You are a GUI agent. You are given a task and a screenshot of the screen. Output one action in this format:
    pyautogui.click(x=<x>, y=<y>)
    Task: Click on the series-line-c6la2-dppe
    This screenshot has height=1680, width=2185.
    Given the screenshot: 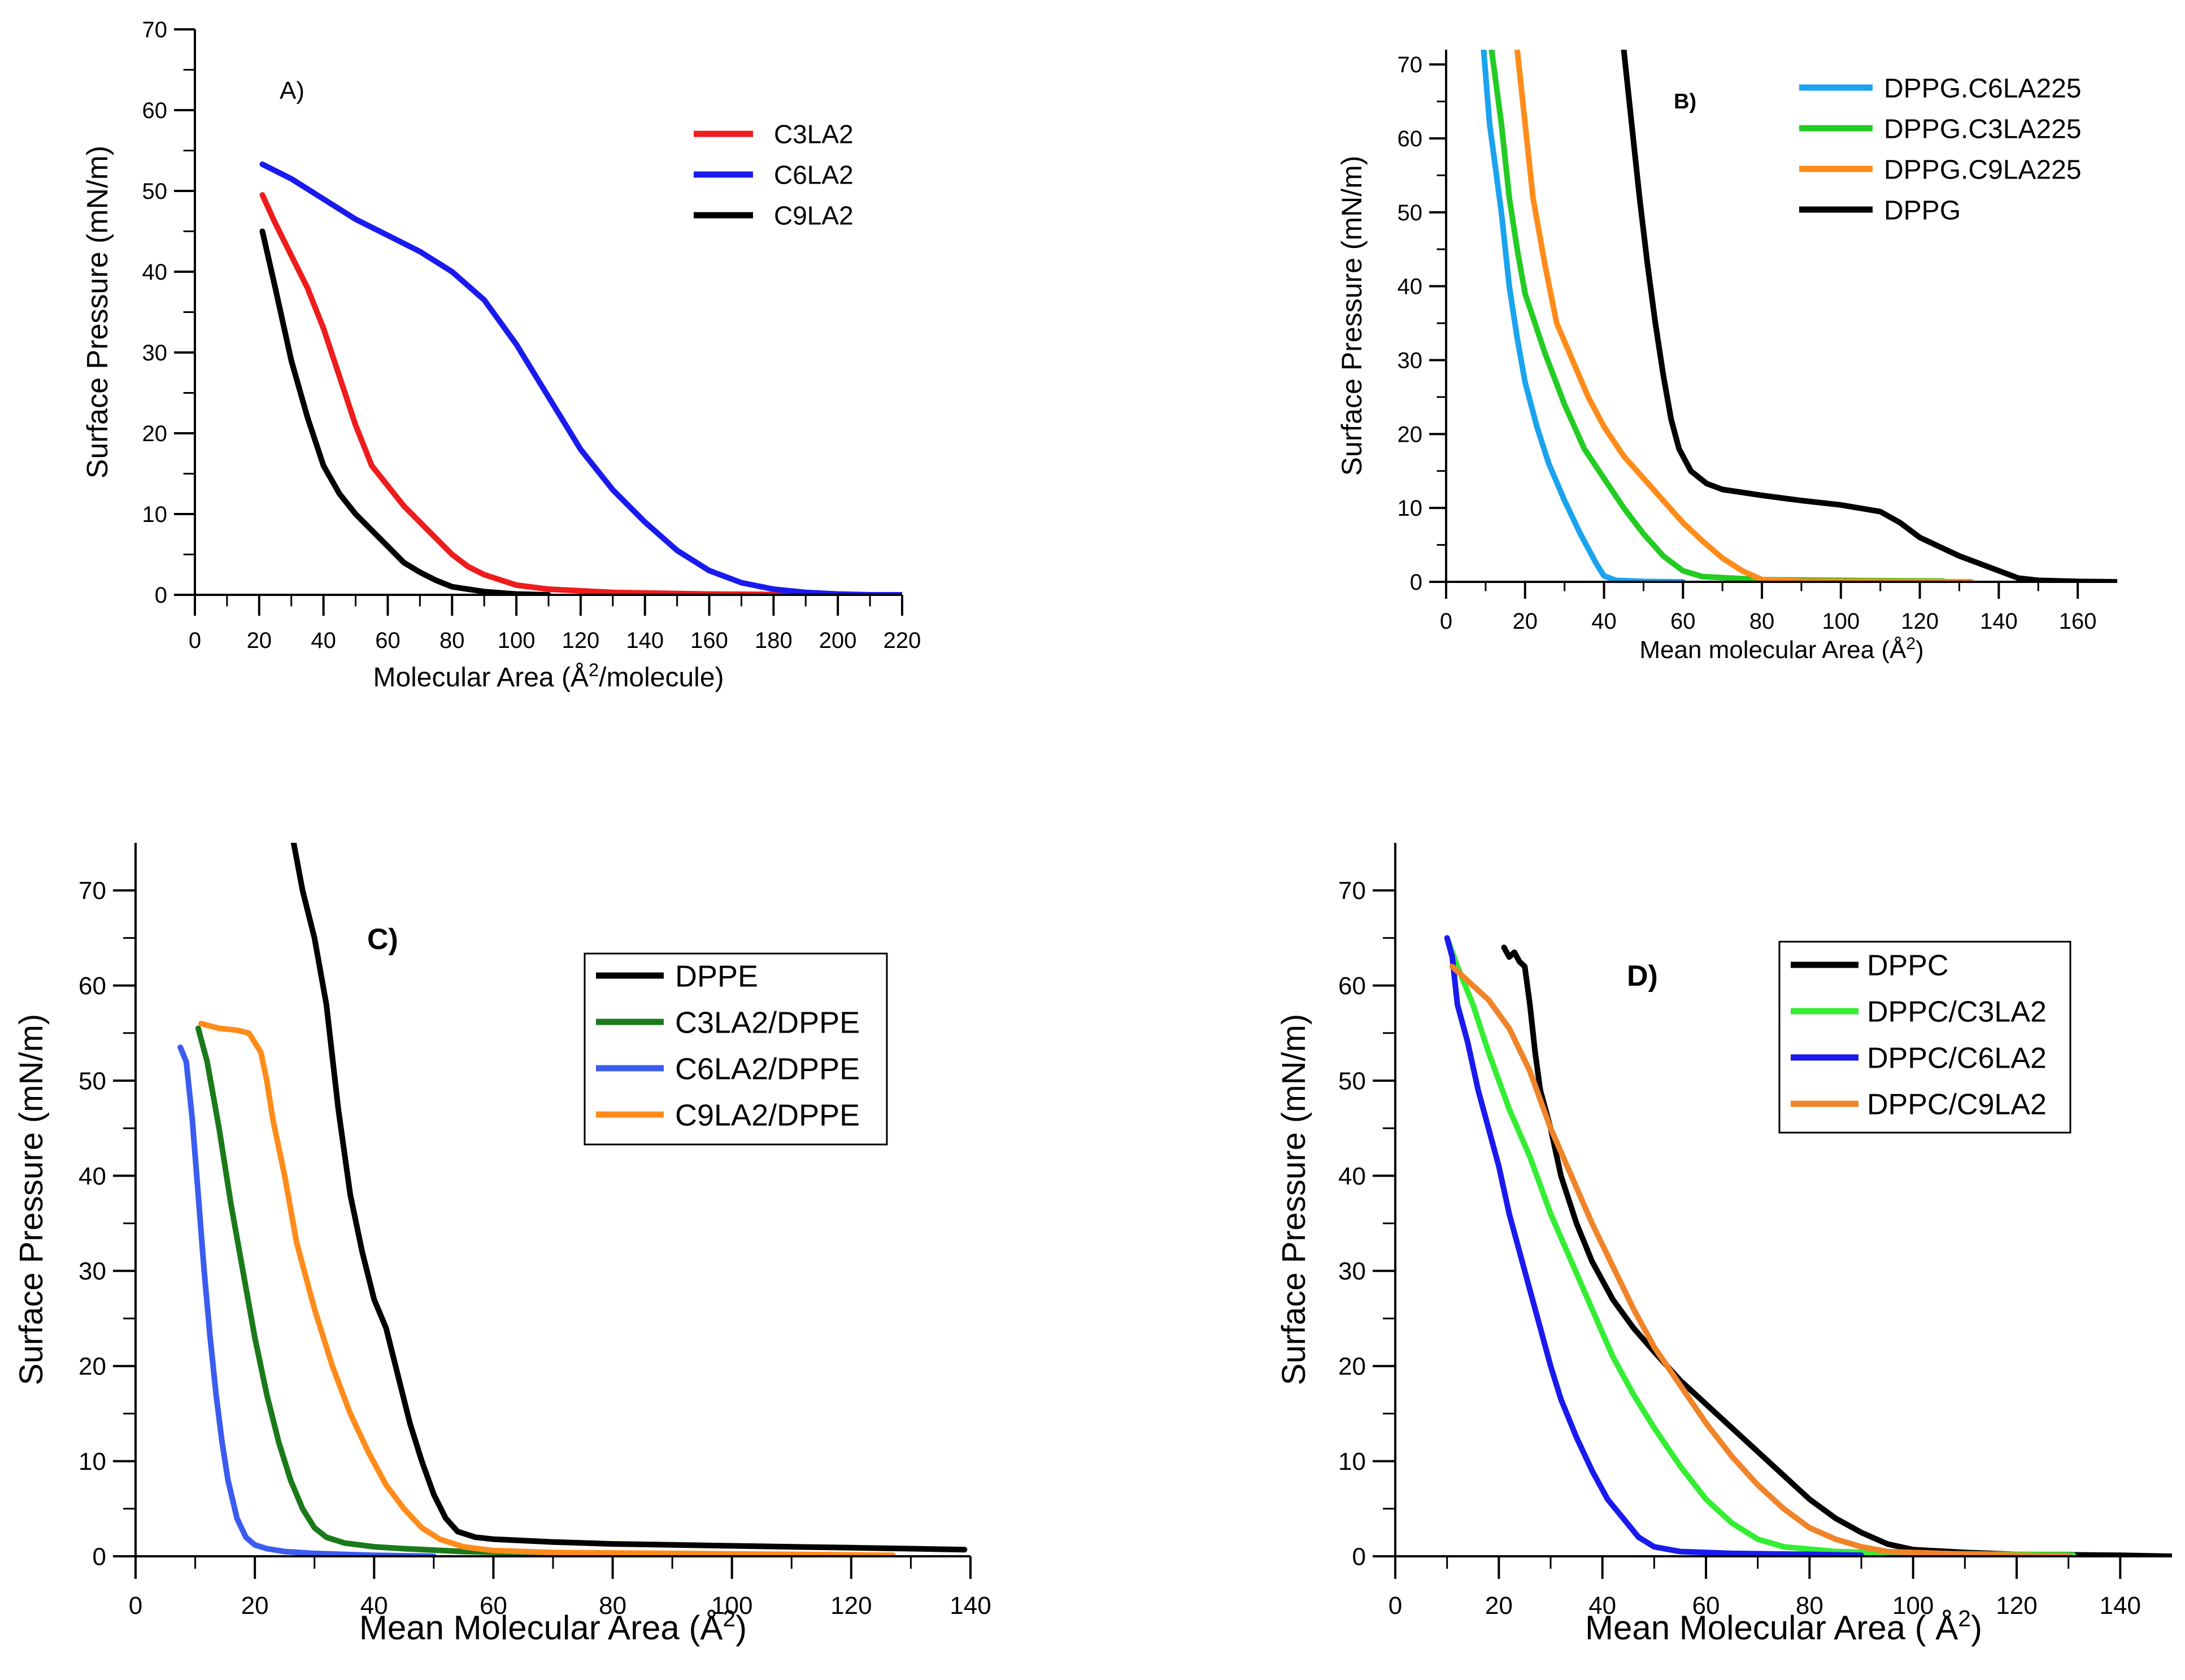 What is the action you would take?
    pyautogui.click(x=307, y=1300)
    